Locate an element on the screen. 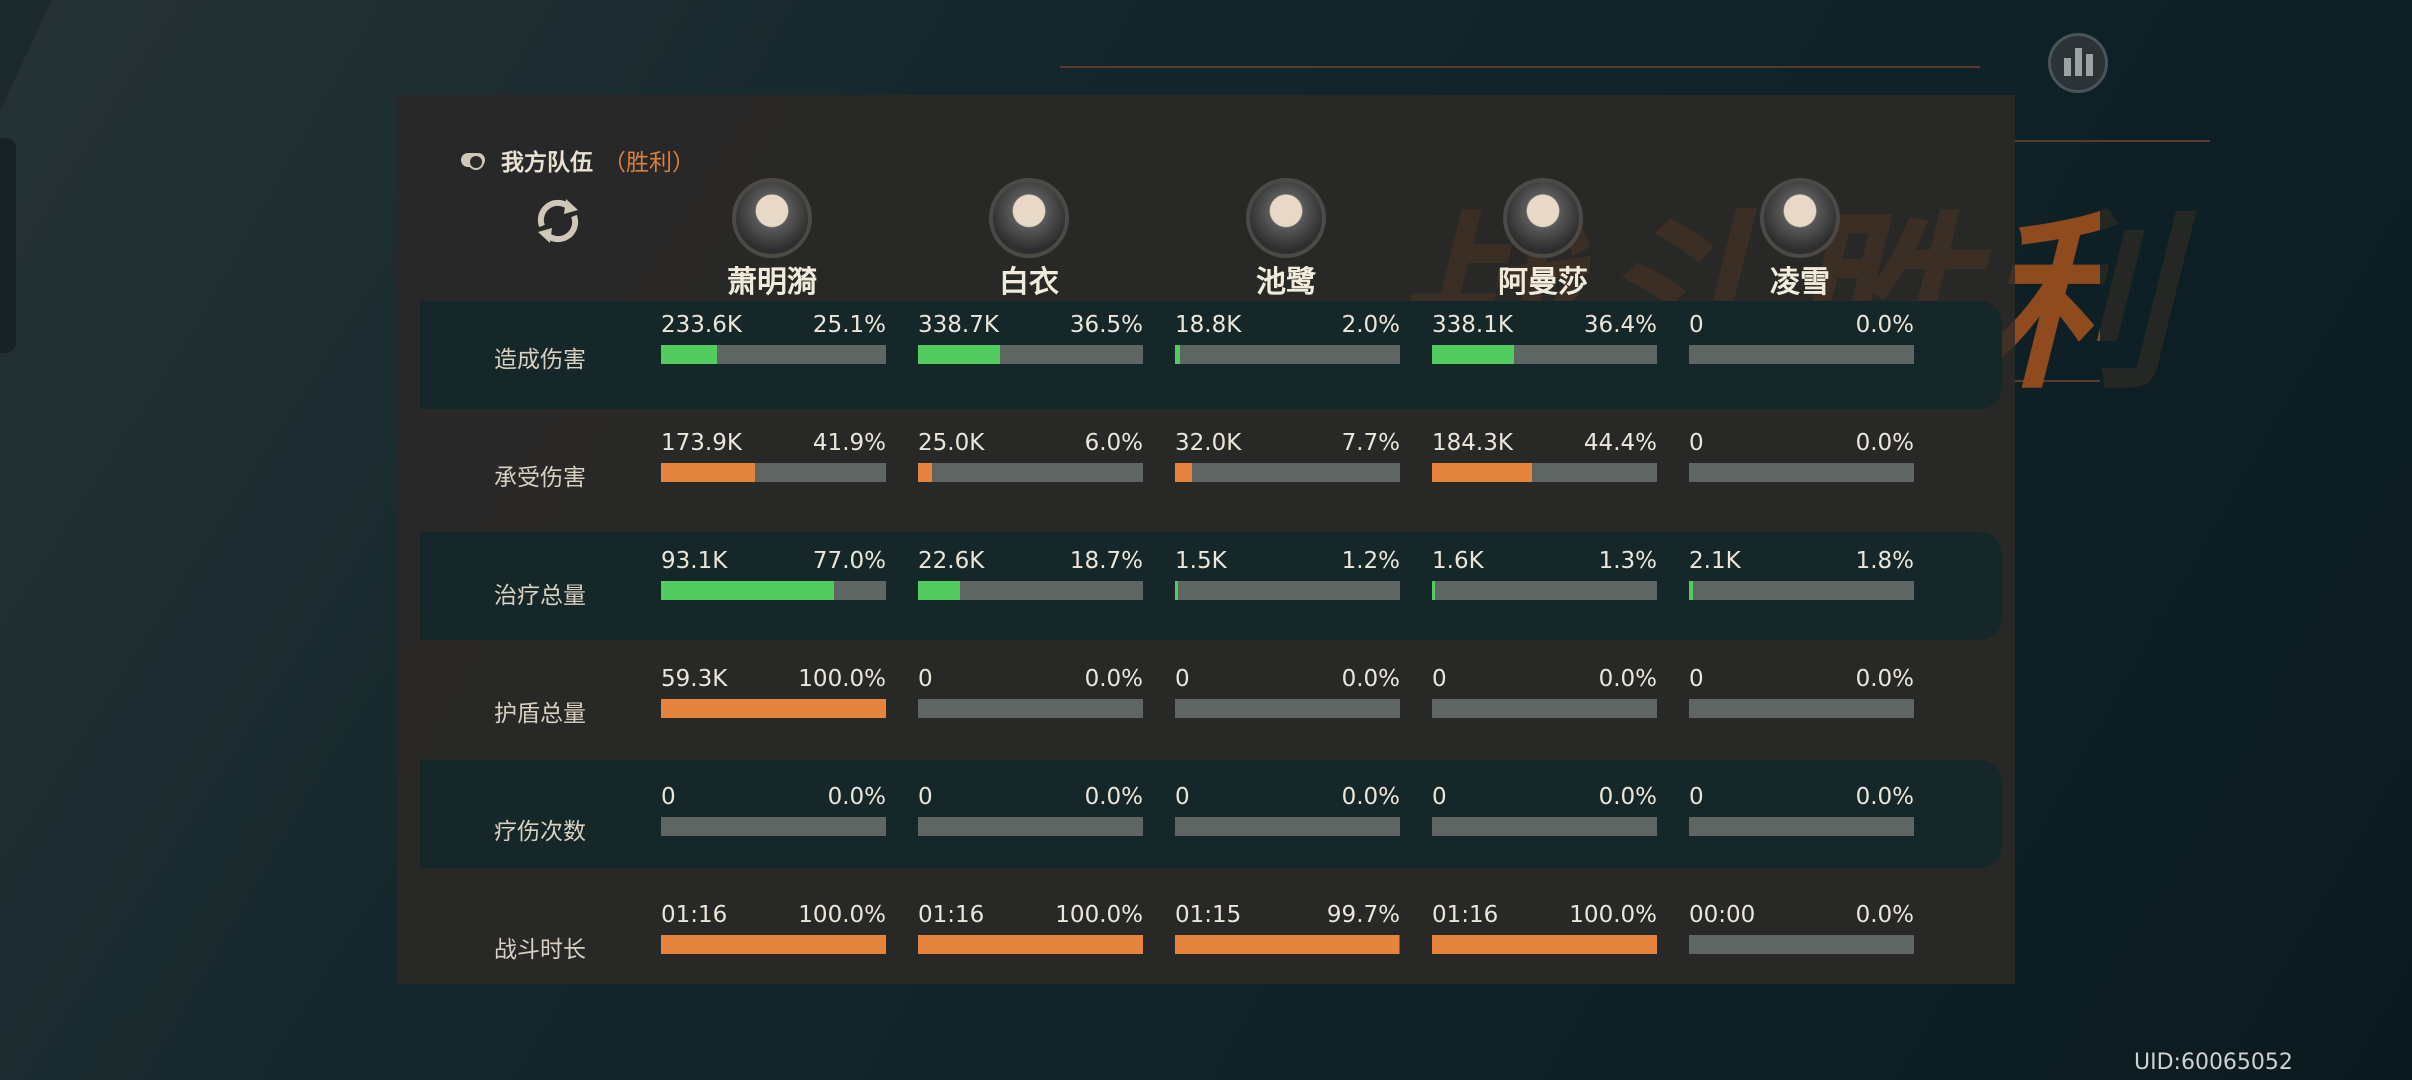  stat-value: 173.9K is located at coordinates (701, 443).